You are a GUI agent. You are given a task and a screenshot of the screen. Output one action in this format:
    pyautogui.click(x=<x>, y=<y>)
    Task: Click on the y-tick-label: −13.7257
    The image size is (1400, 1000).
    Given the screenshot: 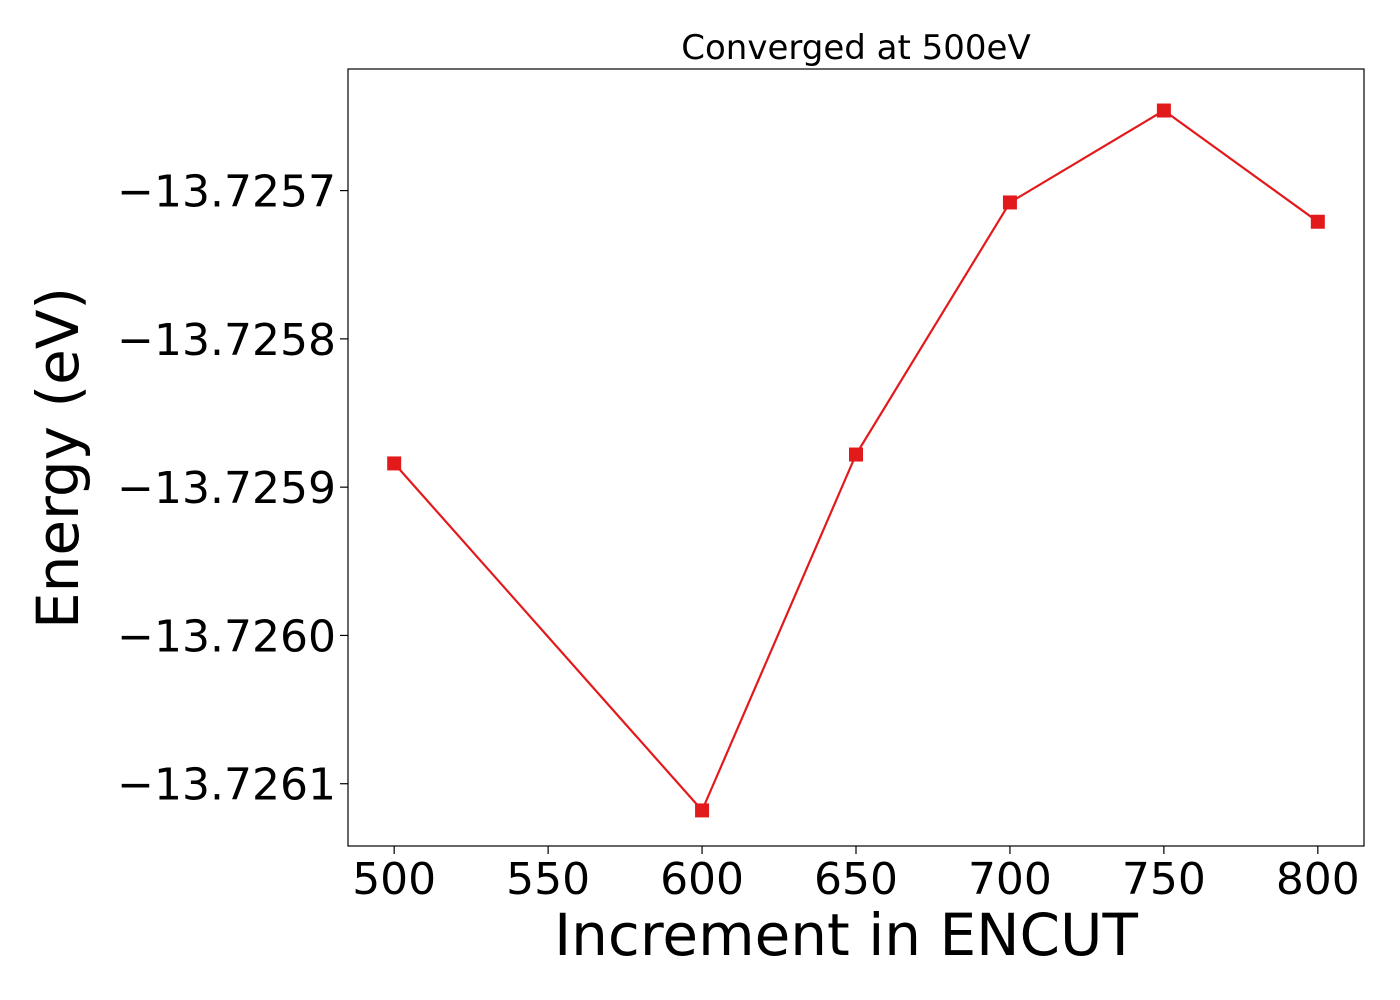 What is the action you would take?
    pyautogui.click(x=226, y=192)
    